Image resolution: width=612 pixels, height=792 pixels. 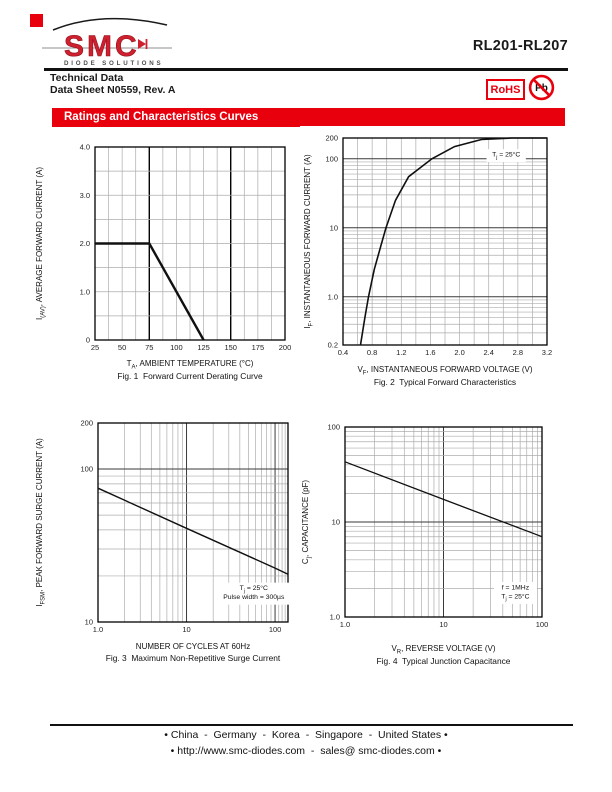 What do you see at coordinates (258, 347) in the screenshot?
I see `svg-text: 175` at bounding box center [258, 347].